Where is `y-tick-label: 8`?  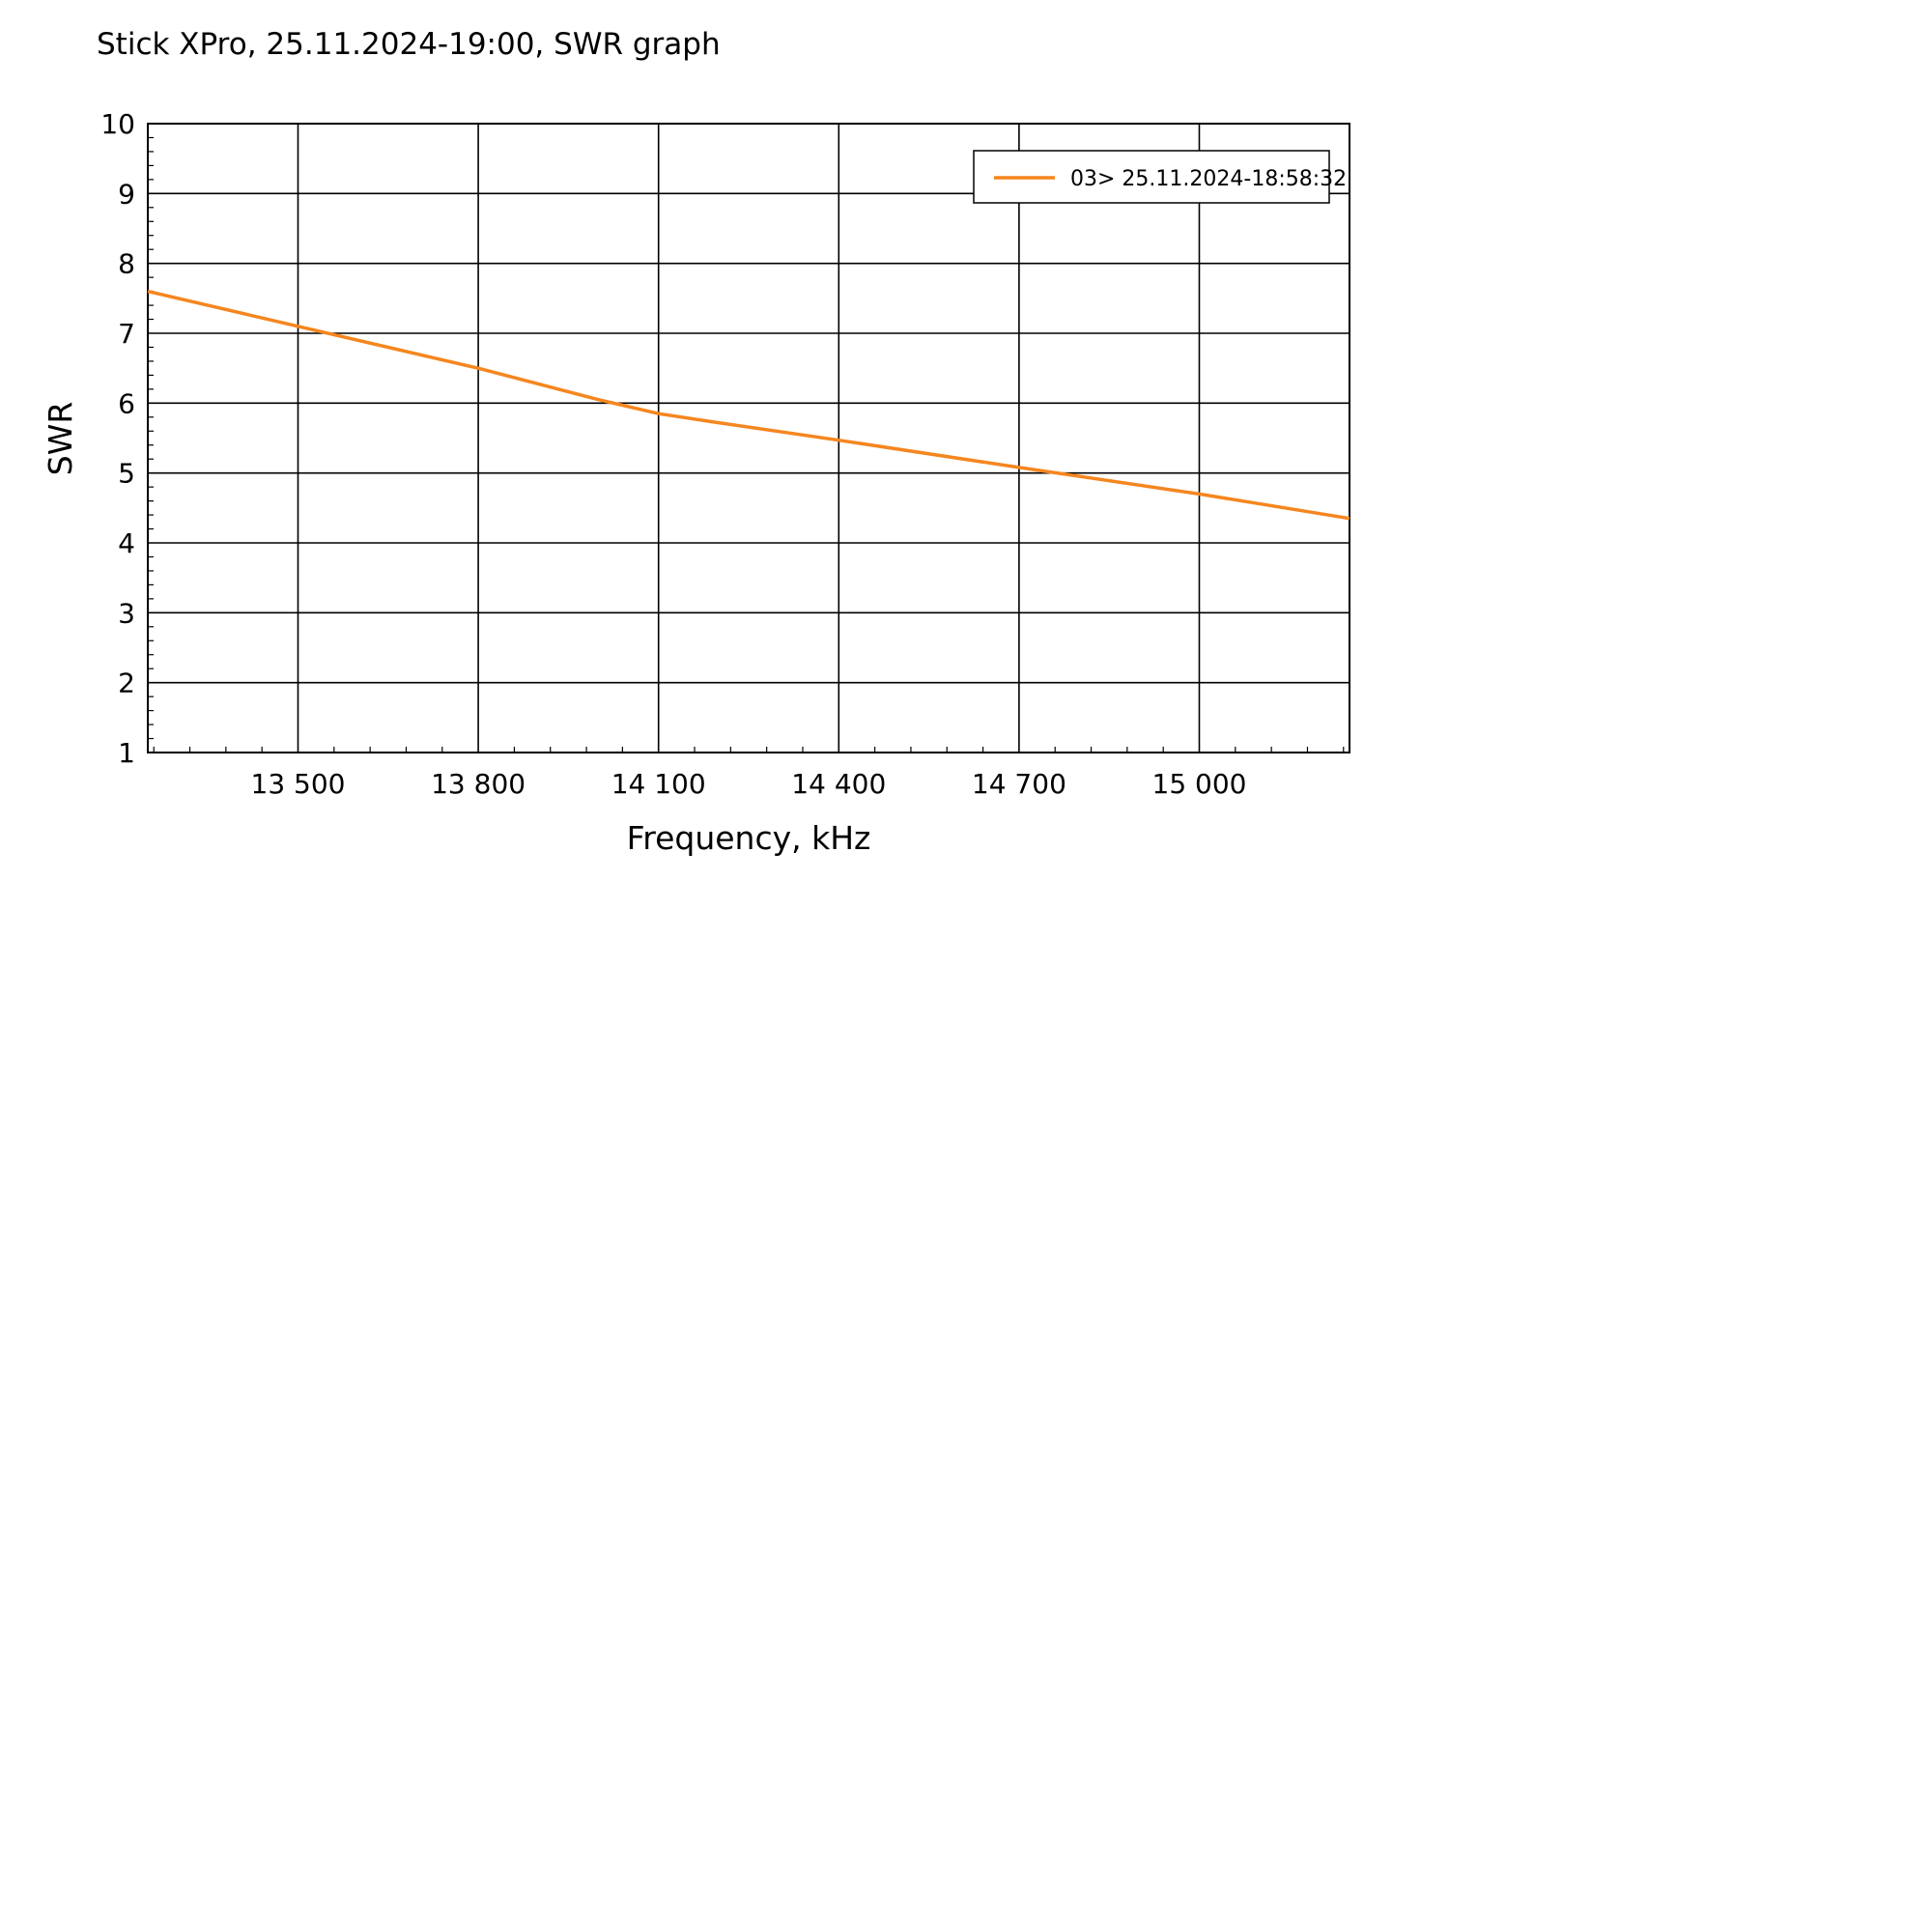 y-tick-label: 8 is located at coordinates (126, 264).